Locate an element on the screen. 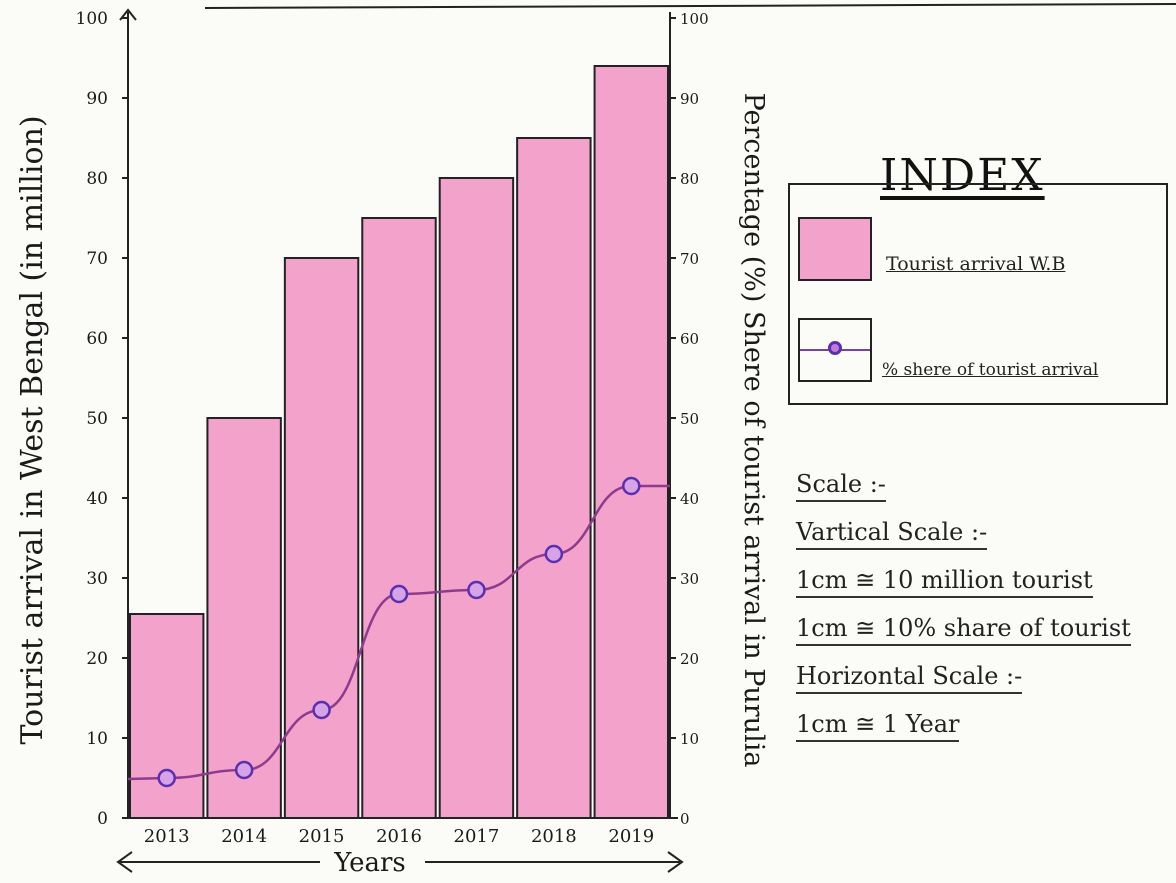  y2-tick-60: 60 is located at coordinates (689, 339).